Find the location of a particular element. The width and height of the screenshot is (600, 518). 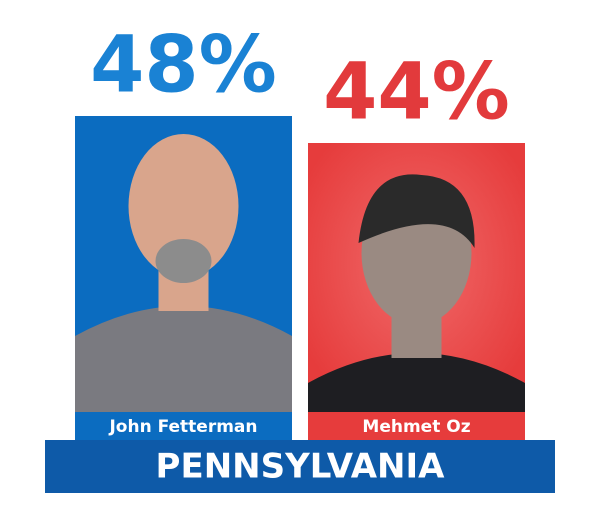

value-label: 44% is located at coordinates (416, 92).